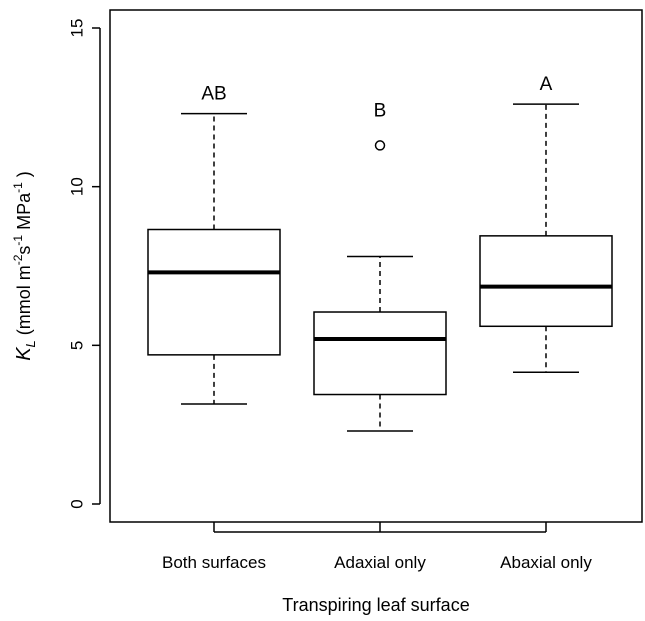 The width and height of the screenshot is (645, 621). Describe the element at coordinates (546, 224) in the screenshot. I see `box-abaxial-only: A` at that location.